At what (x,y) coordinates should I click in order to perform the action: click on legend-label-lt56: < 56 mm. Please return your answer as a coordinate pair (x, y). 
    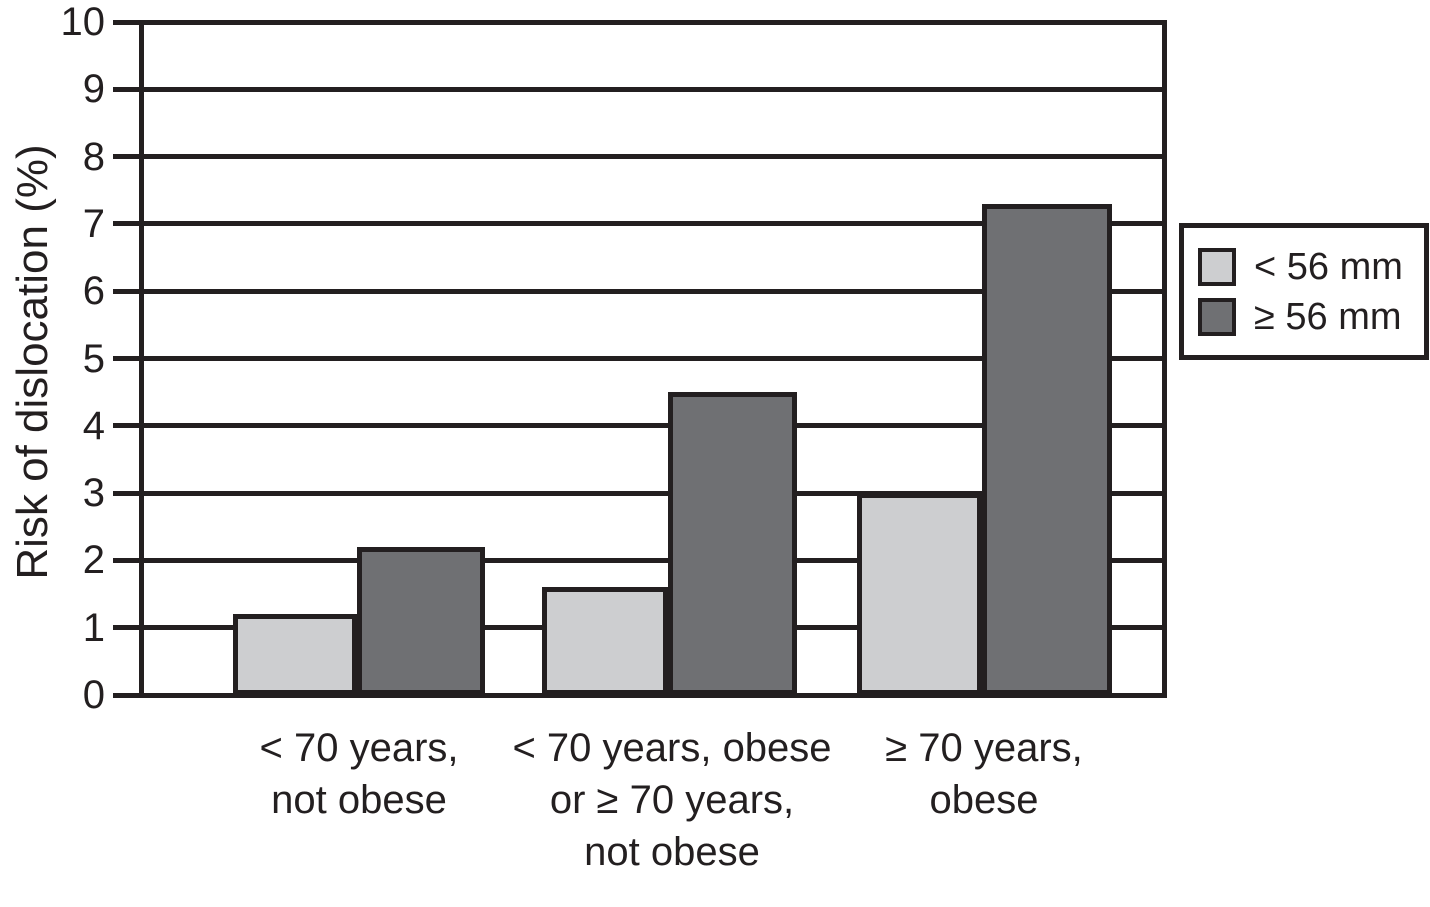
    Looking at the image, I should click on (1328, 266).